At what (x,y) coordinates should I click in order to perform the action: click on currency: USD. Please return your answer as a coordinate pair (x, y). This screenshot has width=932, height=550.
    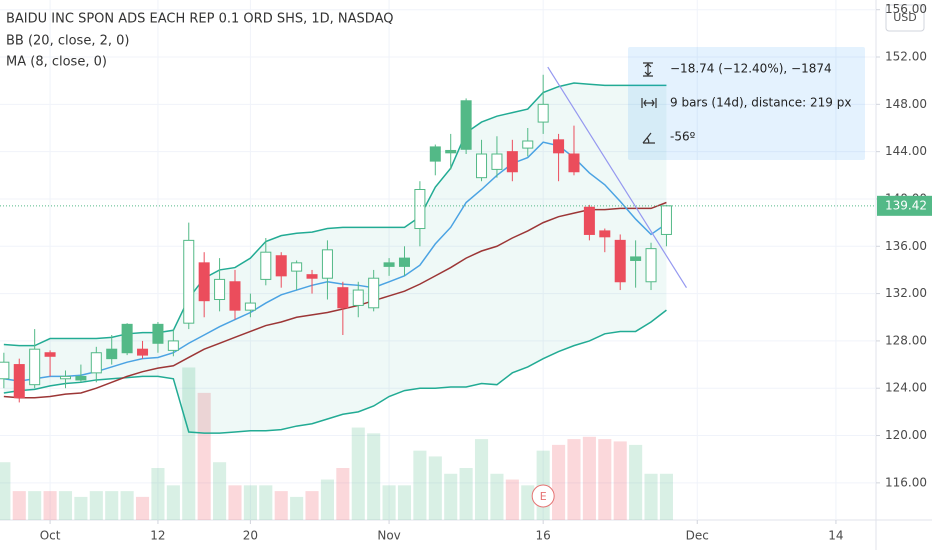
    Looking at the image, I should click on (905, 17).